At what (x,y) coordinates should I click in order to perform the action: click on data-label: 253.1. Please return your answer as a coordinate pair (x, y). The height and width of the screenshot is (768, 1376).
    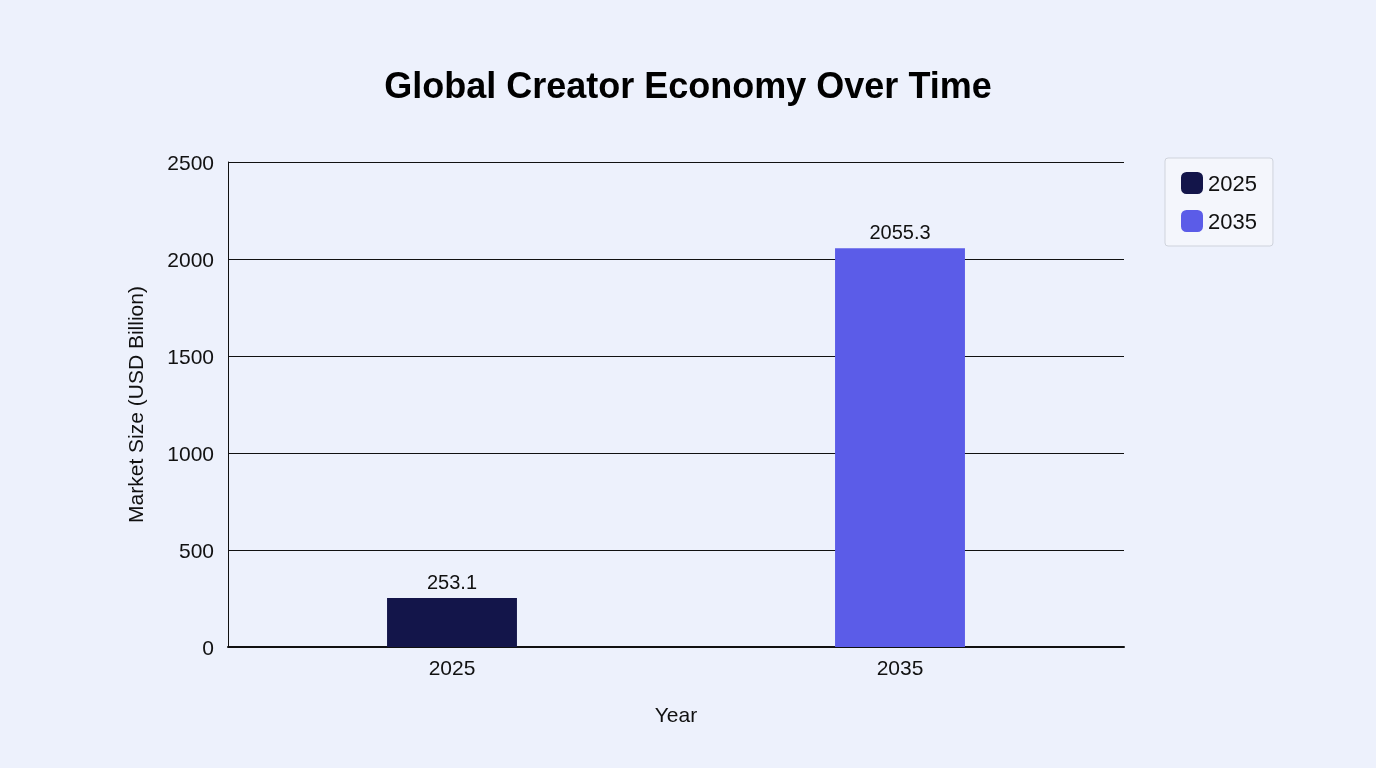
    Looking at the image, I should click on (452, 581).